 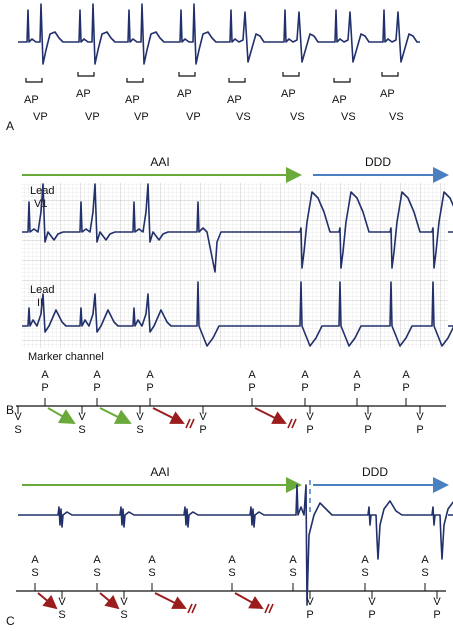 What do you see at coordinates (42, 290) in the screenshot?
I see `lead-label: Lead` at bounding box center [42, 290].